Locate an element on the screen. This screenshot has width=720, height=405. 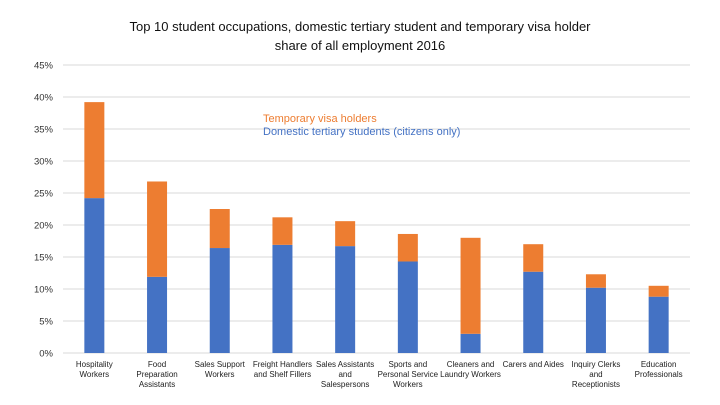
y-tick-label: 15% is located at coordinates (44, 258).